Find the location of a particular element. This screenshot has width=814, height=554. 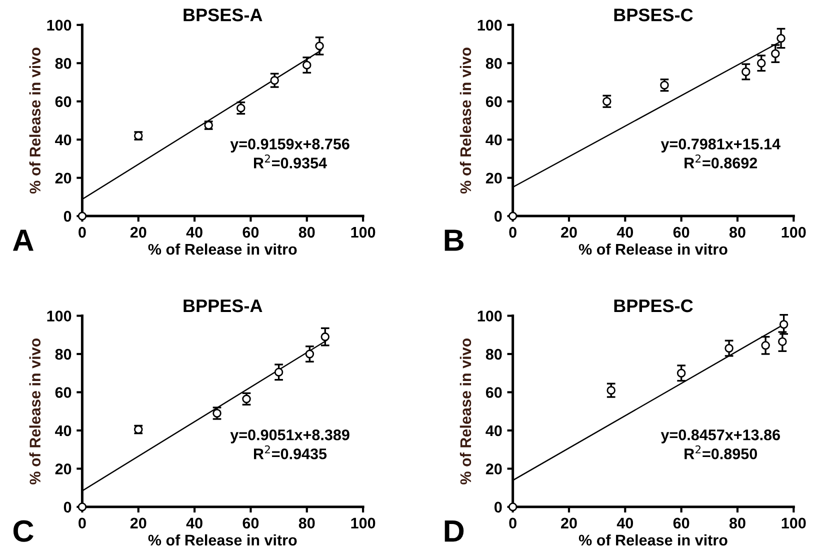

annotation: R$^{2}$=0.8950 is located at coordinates (721, 452).